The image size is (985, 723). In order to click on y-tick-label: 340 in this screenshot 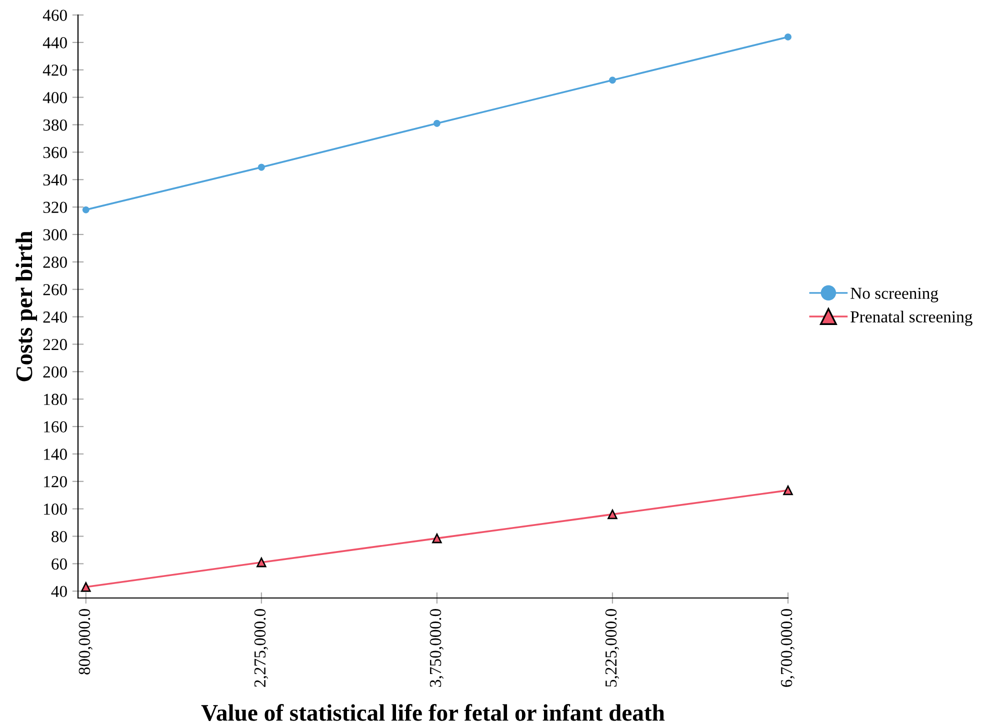, I will do `click(55, 180)`.